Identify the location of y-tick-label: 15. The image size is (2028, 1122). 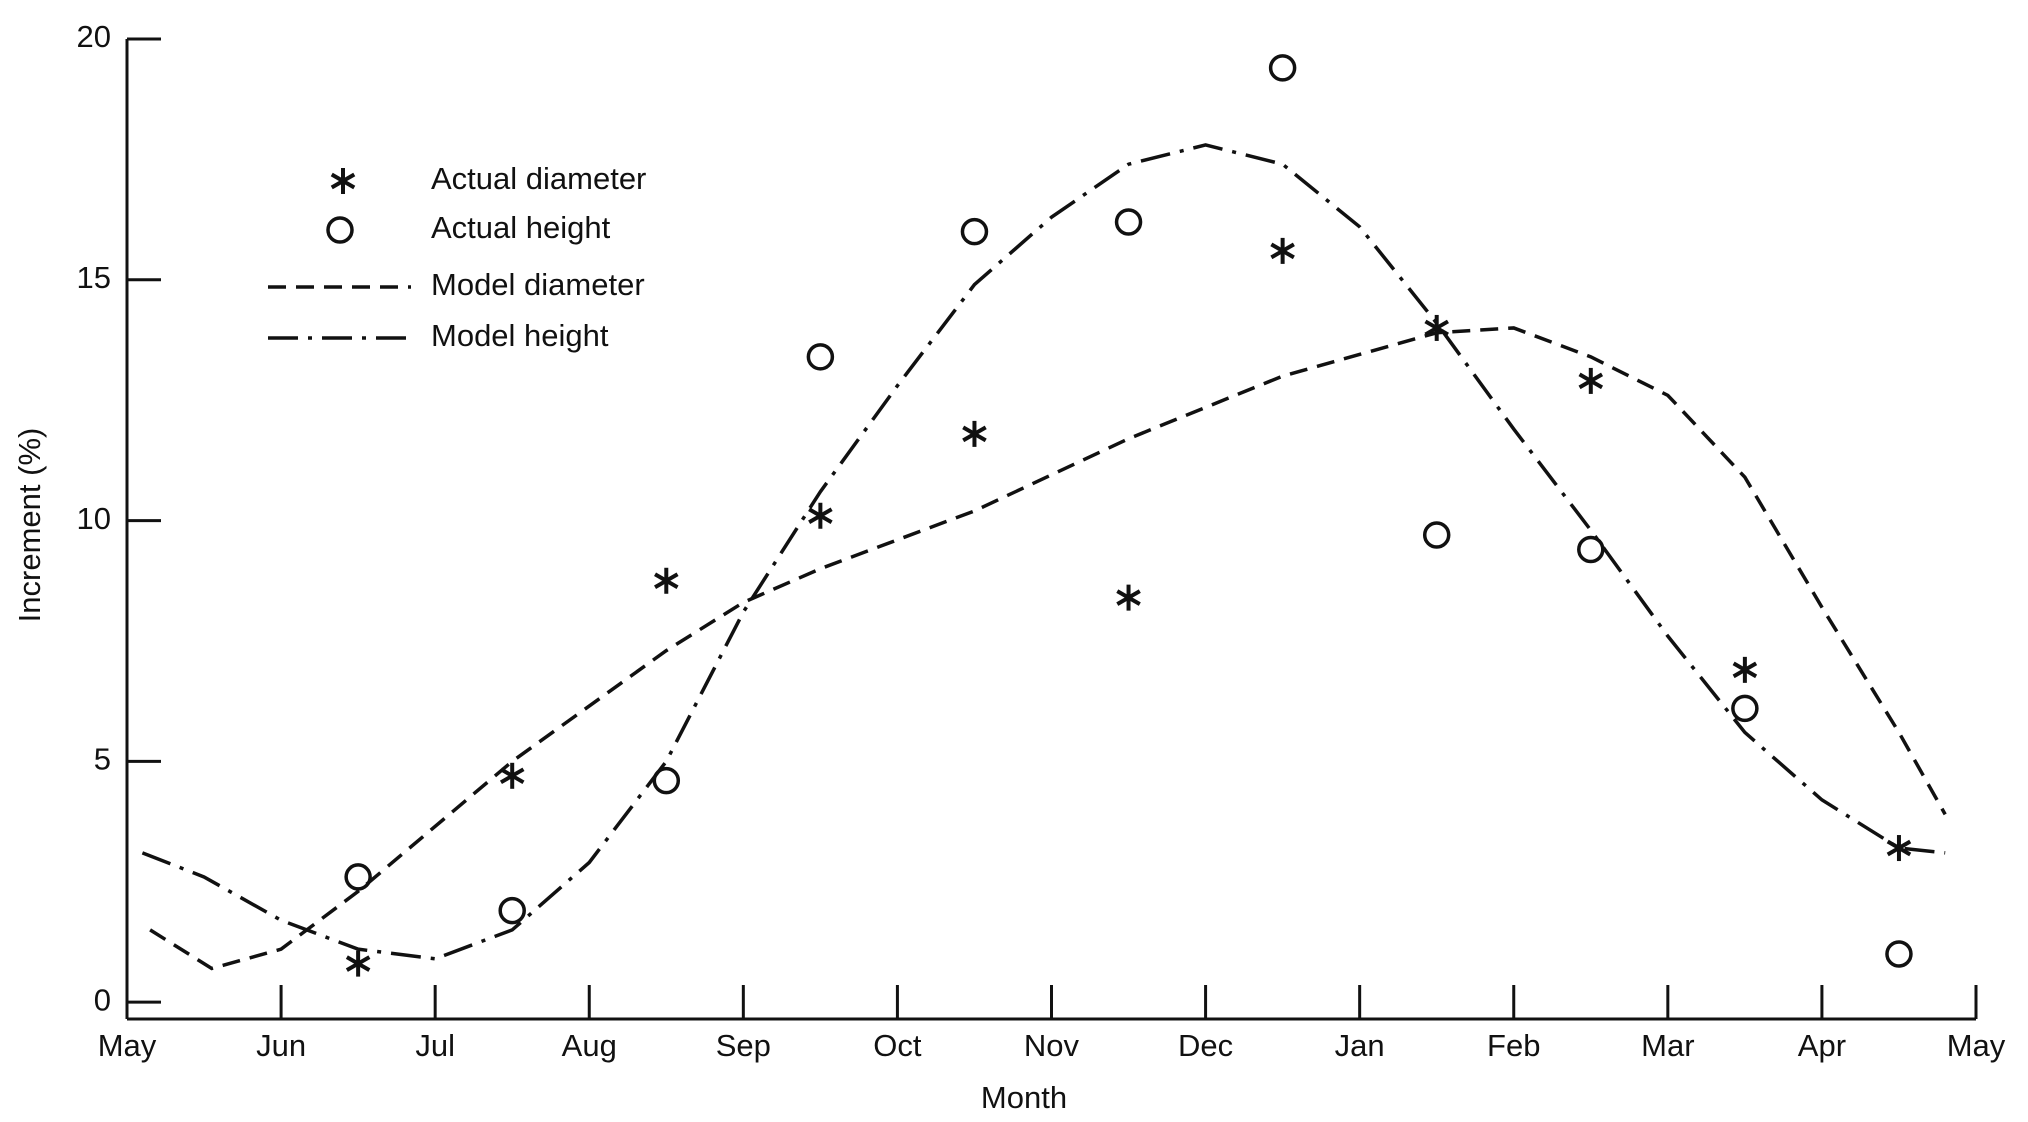
(94, 277).